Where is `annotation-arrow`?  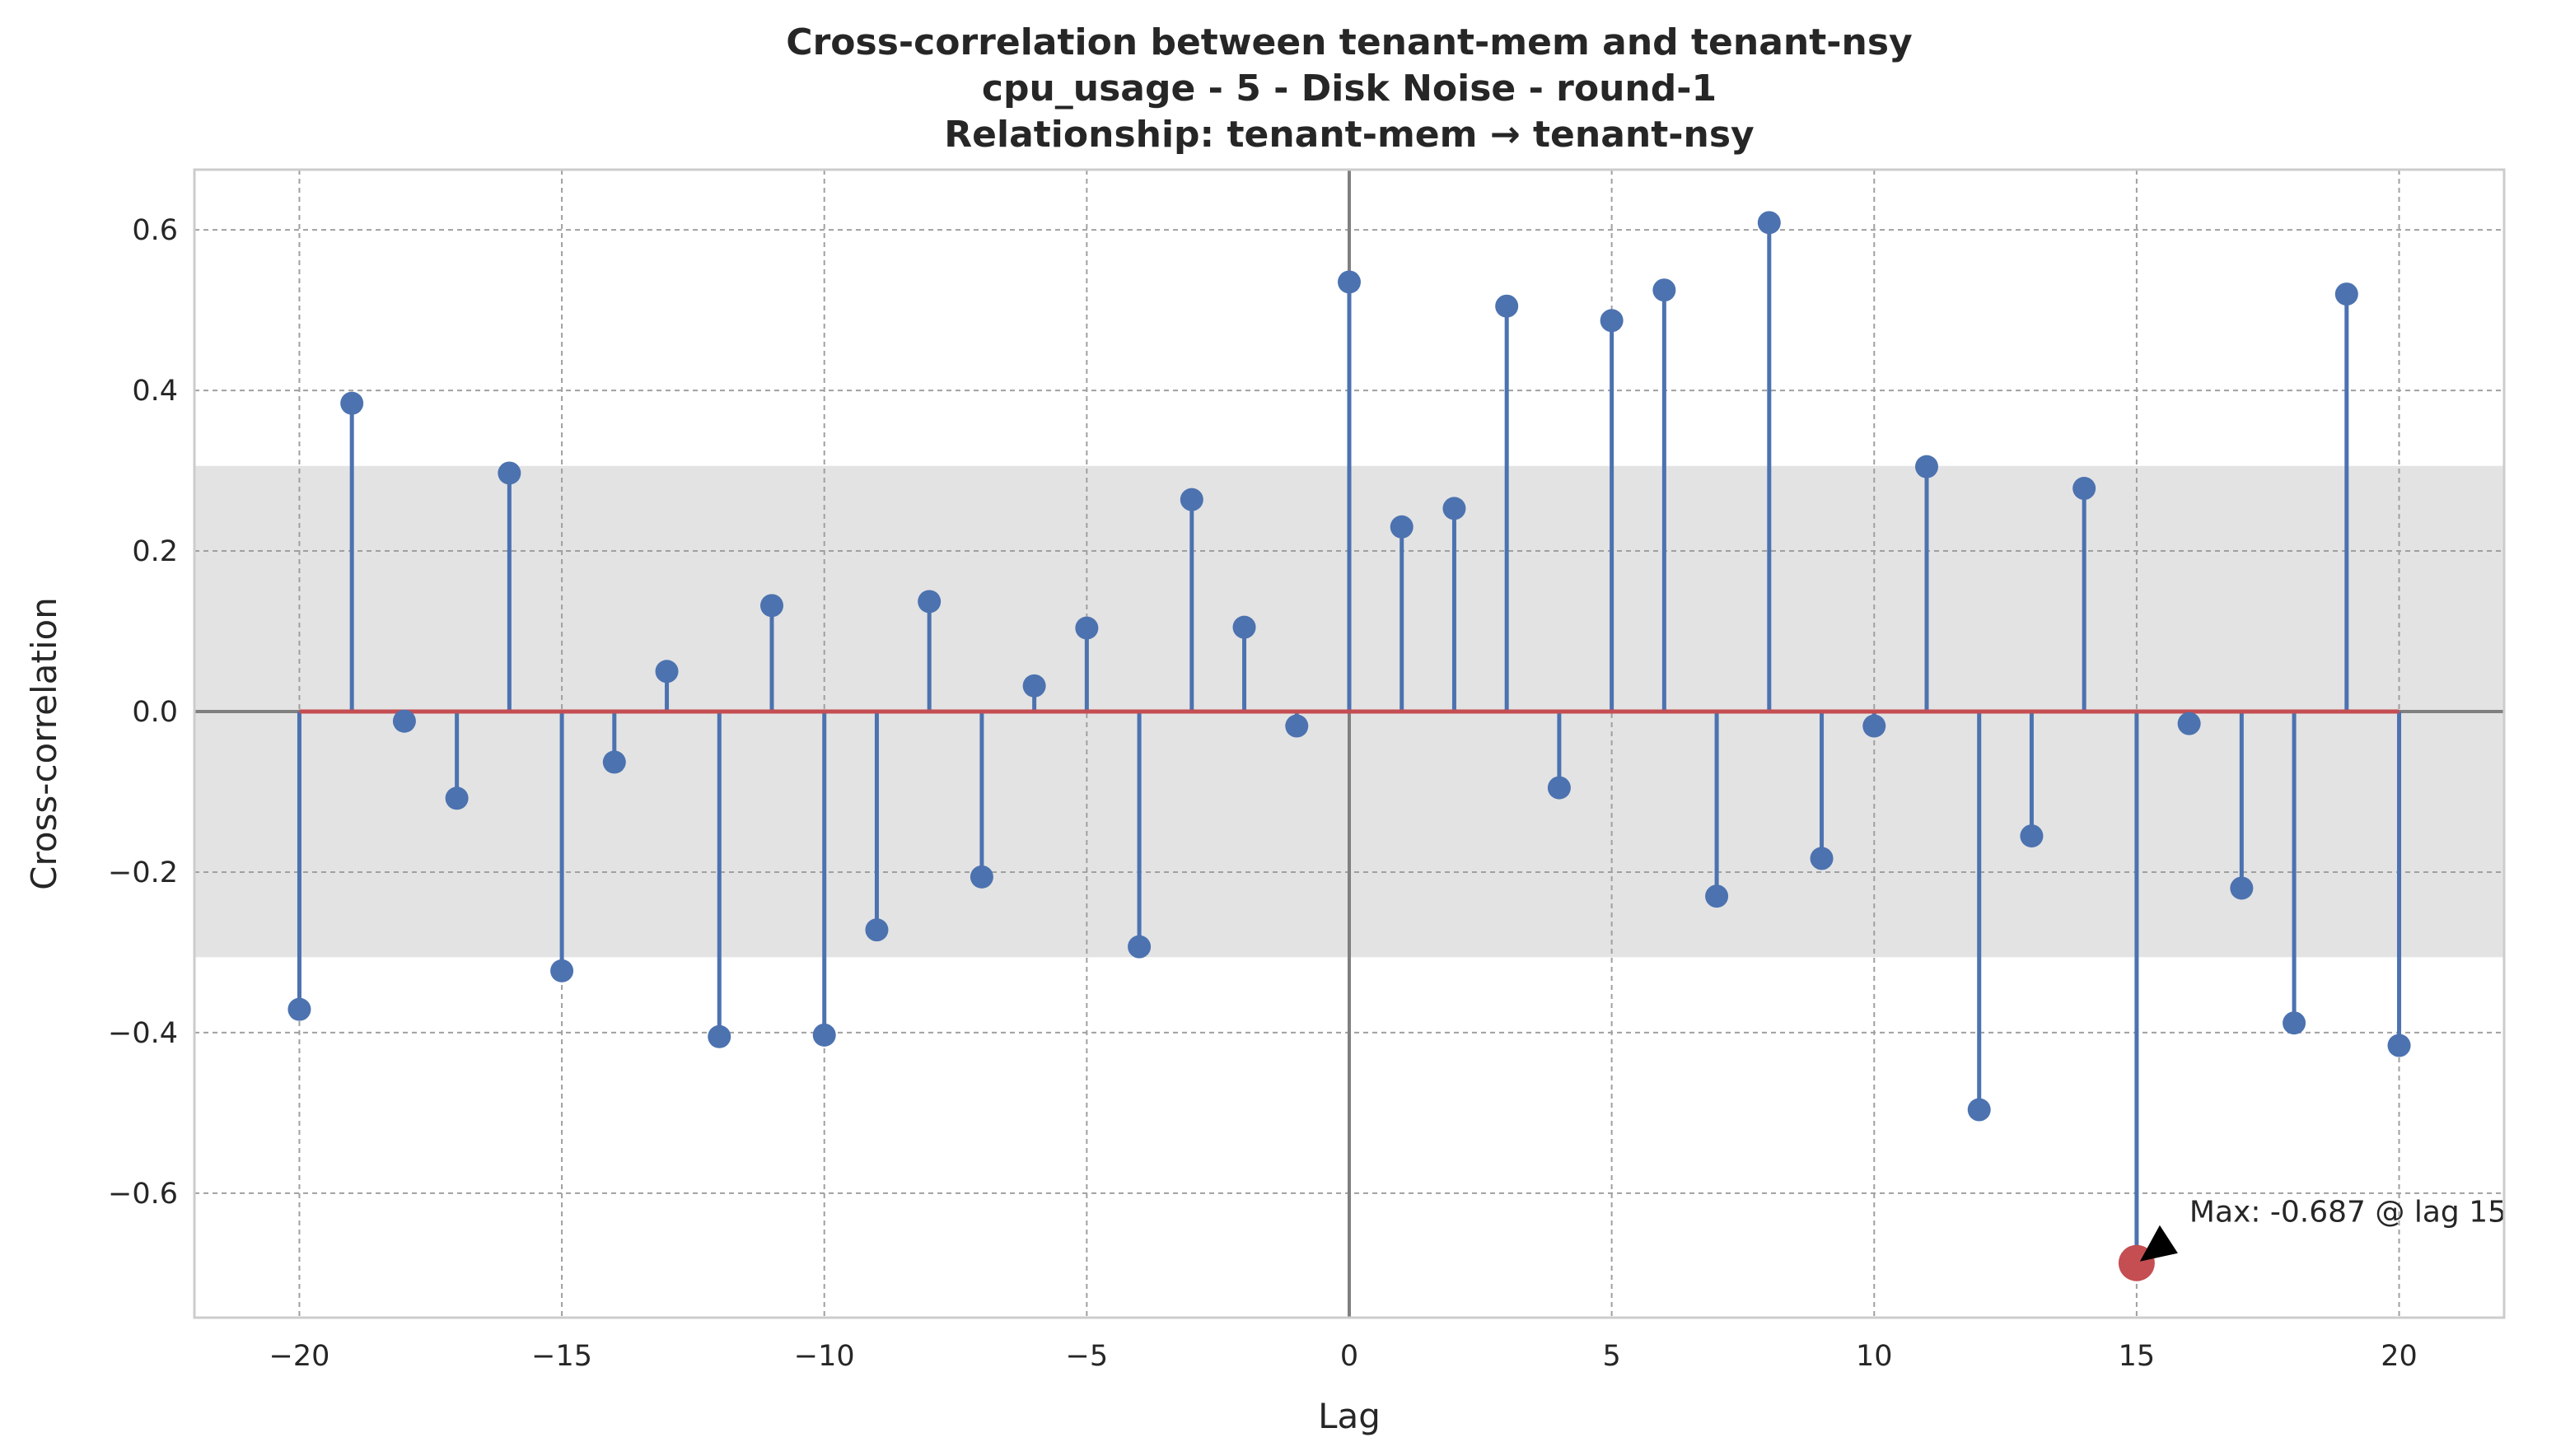 annotation-arrow is located at coordinates (2158, 1243).